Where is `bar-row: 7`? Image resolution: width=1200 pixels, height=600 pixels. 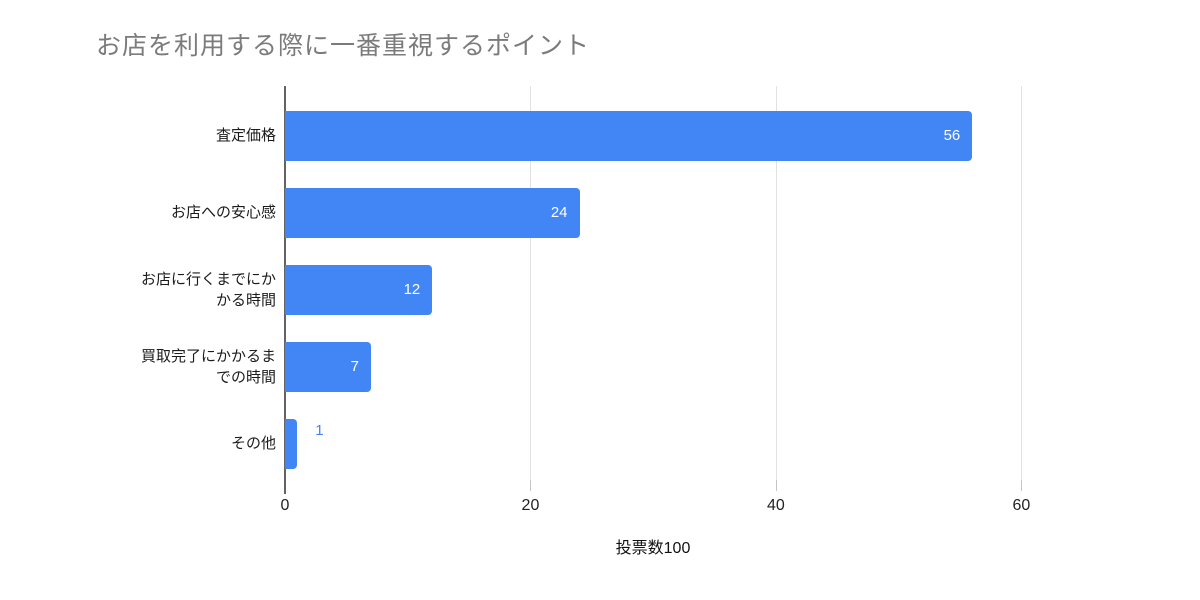
bar-row: 7 is located at coordinates (690, 366).